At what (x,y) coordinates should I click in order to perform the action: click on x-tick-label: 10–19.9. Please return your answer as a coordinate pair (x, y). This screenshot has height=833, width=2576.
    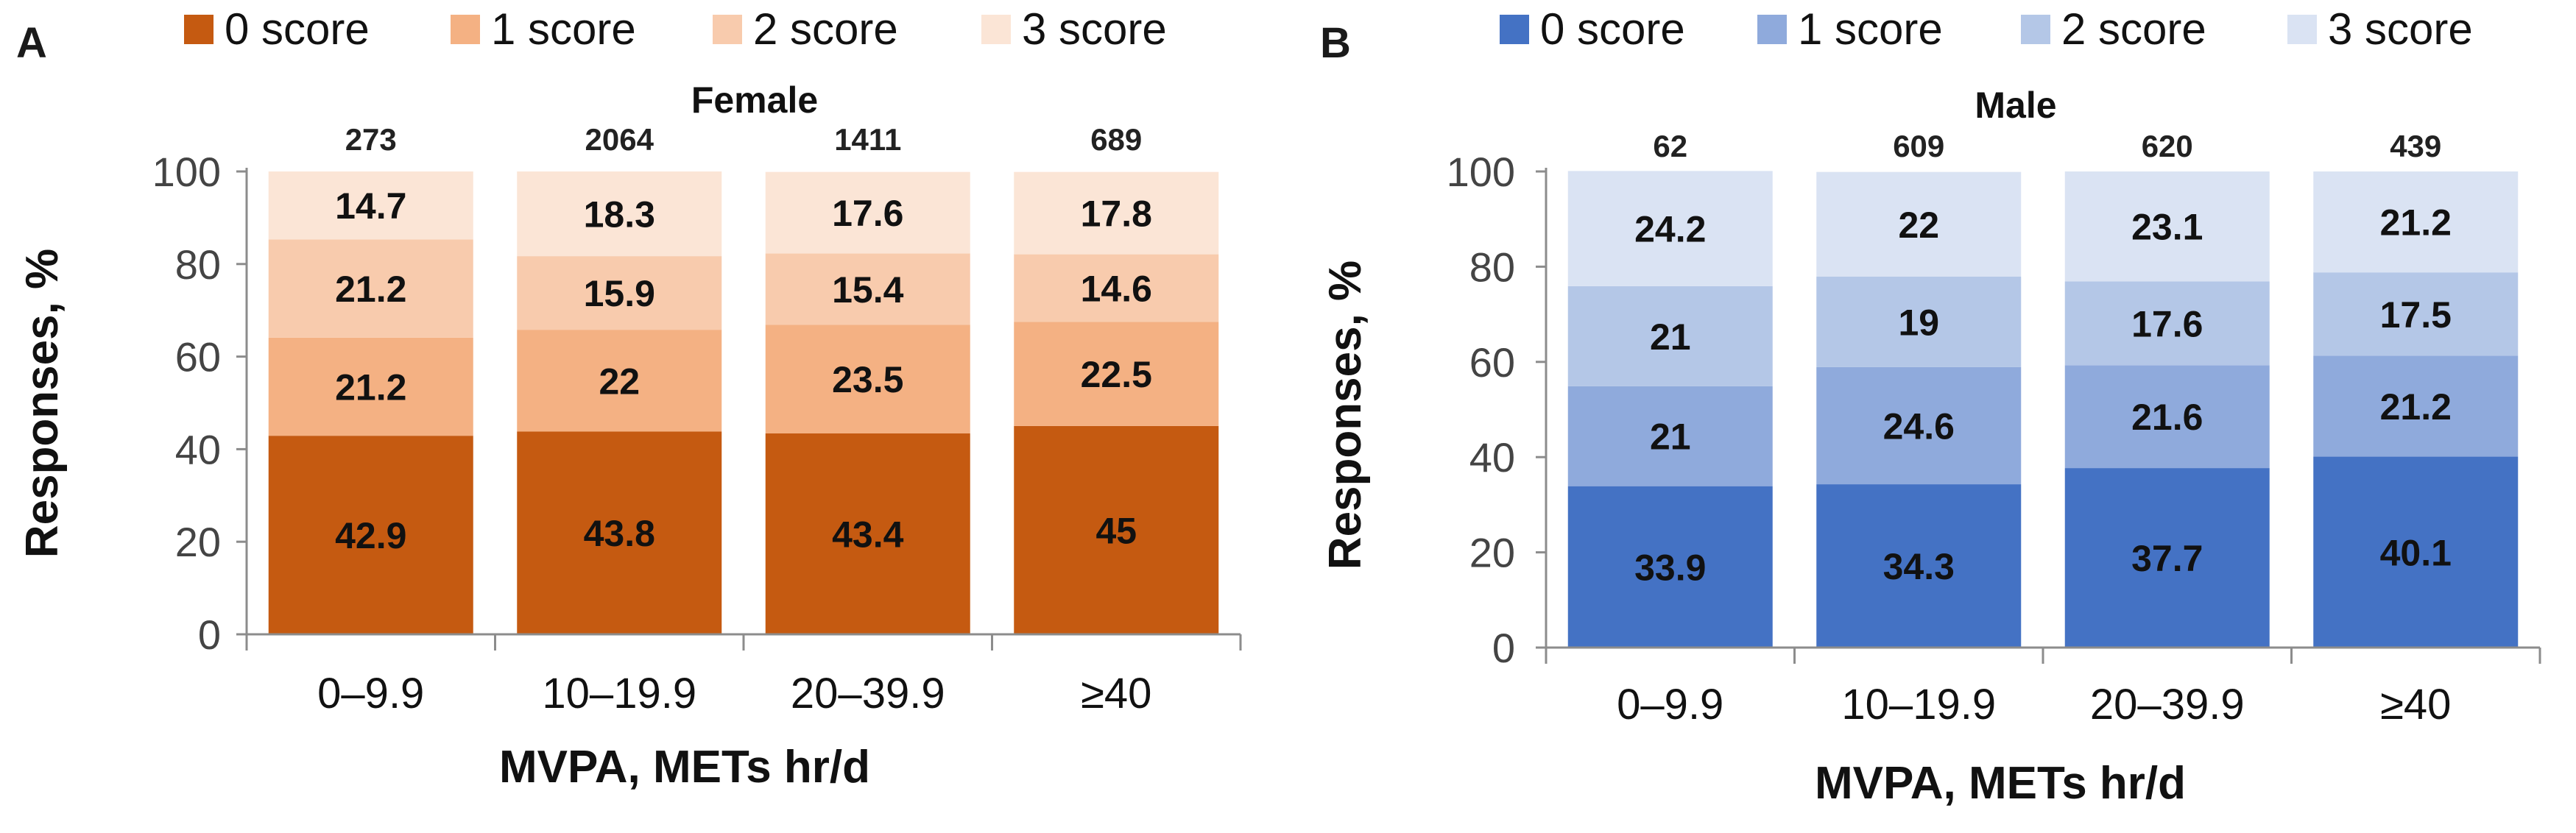
    Looking at the image, I should click on (619, 693).